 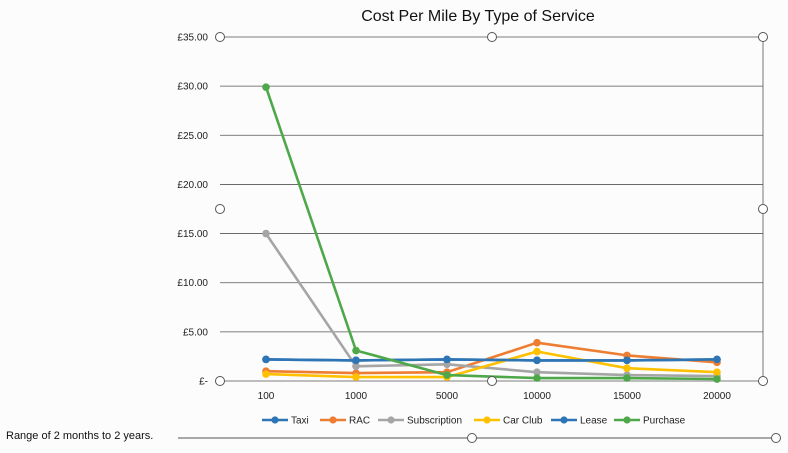 What do you see at coordinates (627, 396) in the screenshot?
I see `x-tick-label: 15000` at bounding box center [627, 396].